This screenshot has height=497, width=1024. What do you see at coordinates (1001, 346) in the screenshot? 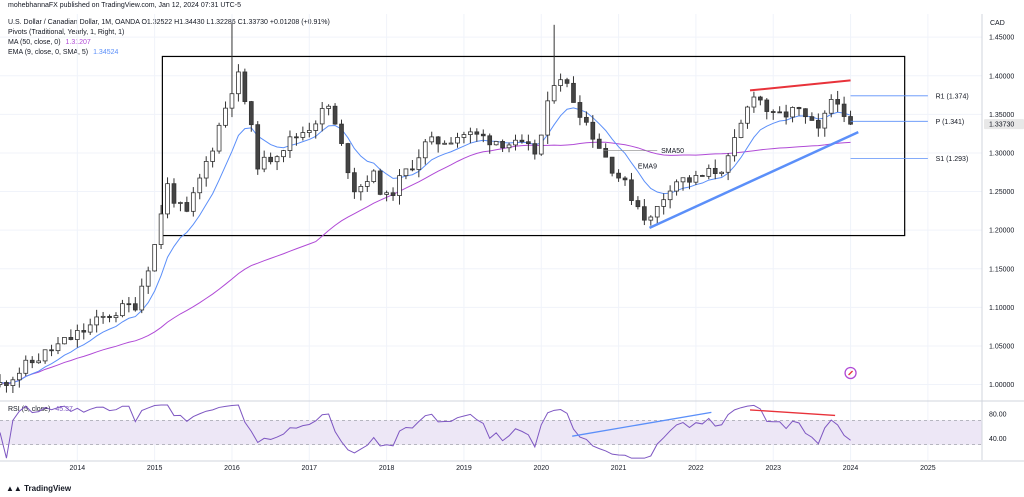
I see `price-tick-label: 1.05000` at bounding box center [1001, 346].